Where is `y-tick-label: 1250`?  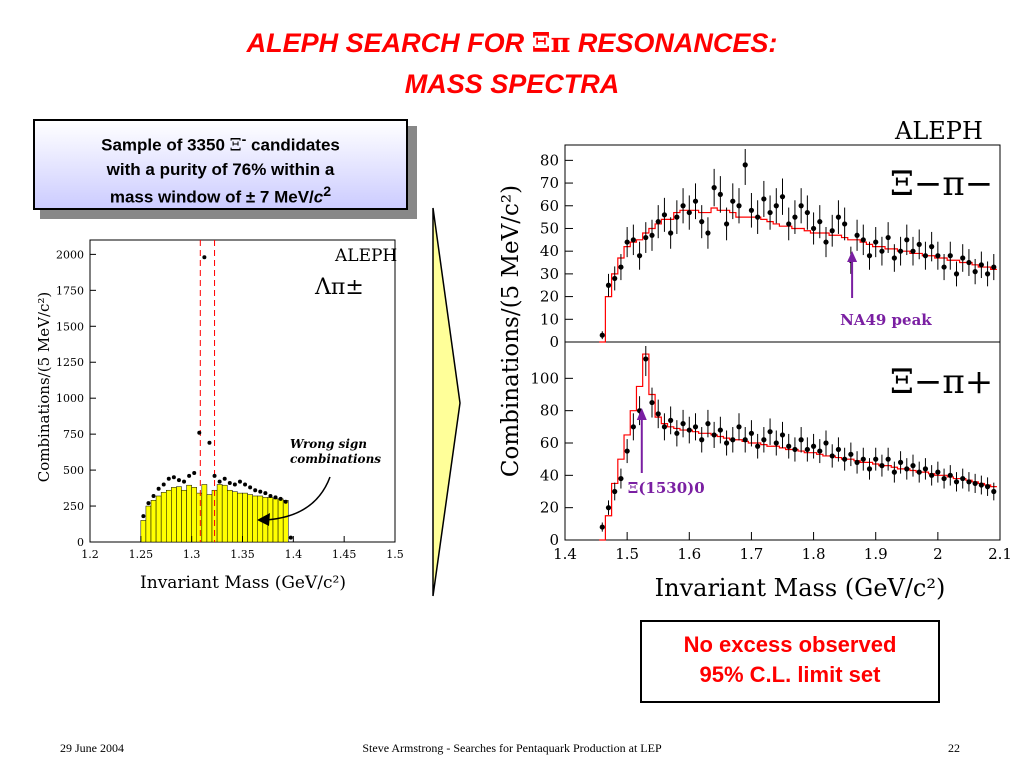 y-tick-label: 1250 is located at coordinates (70, 362).